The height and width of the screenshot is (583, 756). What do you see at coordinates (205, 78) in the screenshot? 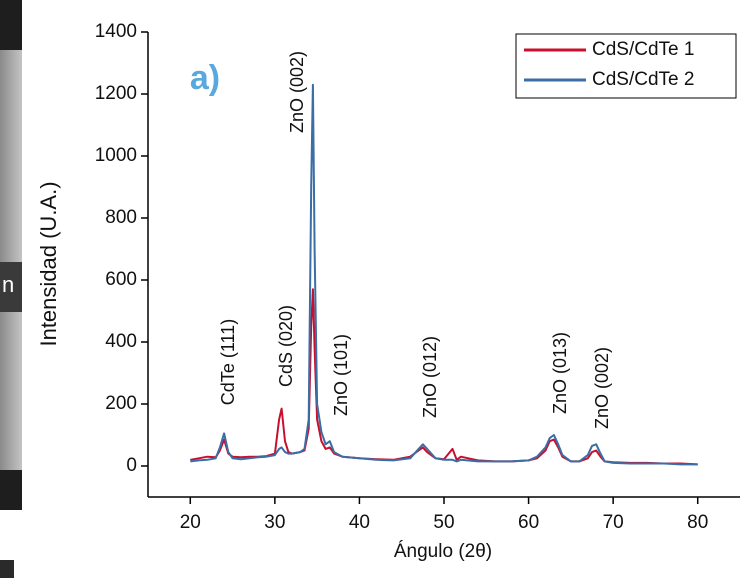
I see `panel-label: a)` at bounding box center [205, 78].